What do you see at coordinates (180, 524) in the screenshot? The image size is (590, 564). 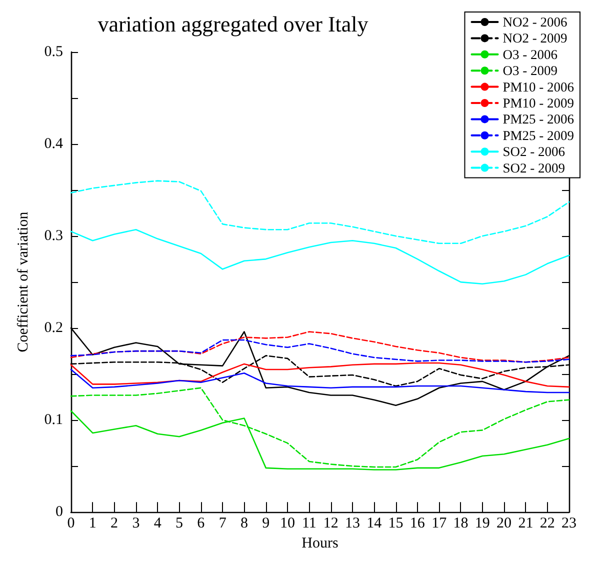 I see `x-tick-label: 5` at bounding box center [180, 524].